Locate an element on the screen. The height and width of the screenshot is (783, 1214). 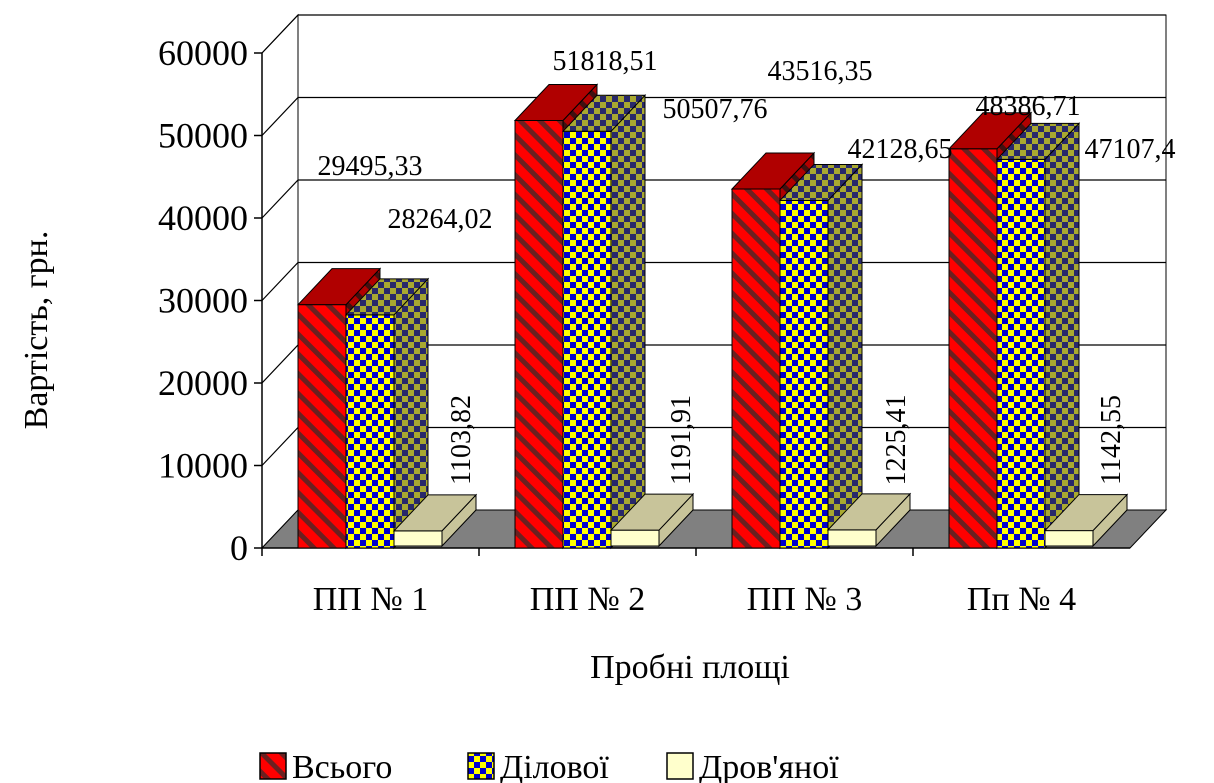
data-label: 47107,4 is located at coordinates (1130, 149).